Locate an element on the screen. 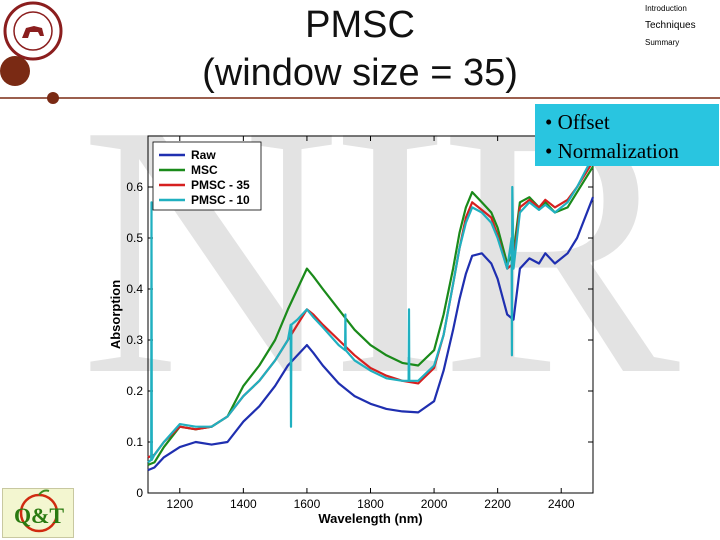 The height and width of the screenshot is (540, 720). x-tick-label: 2400 is located at coordinates (561, 504).